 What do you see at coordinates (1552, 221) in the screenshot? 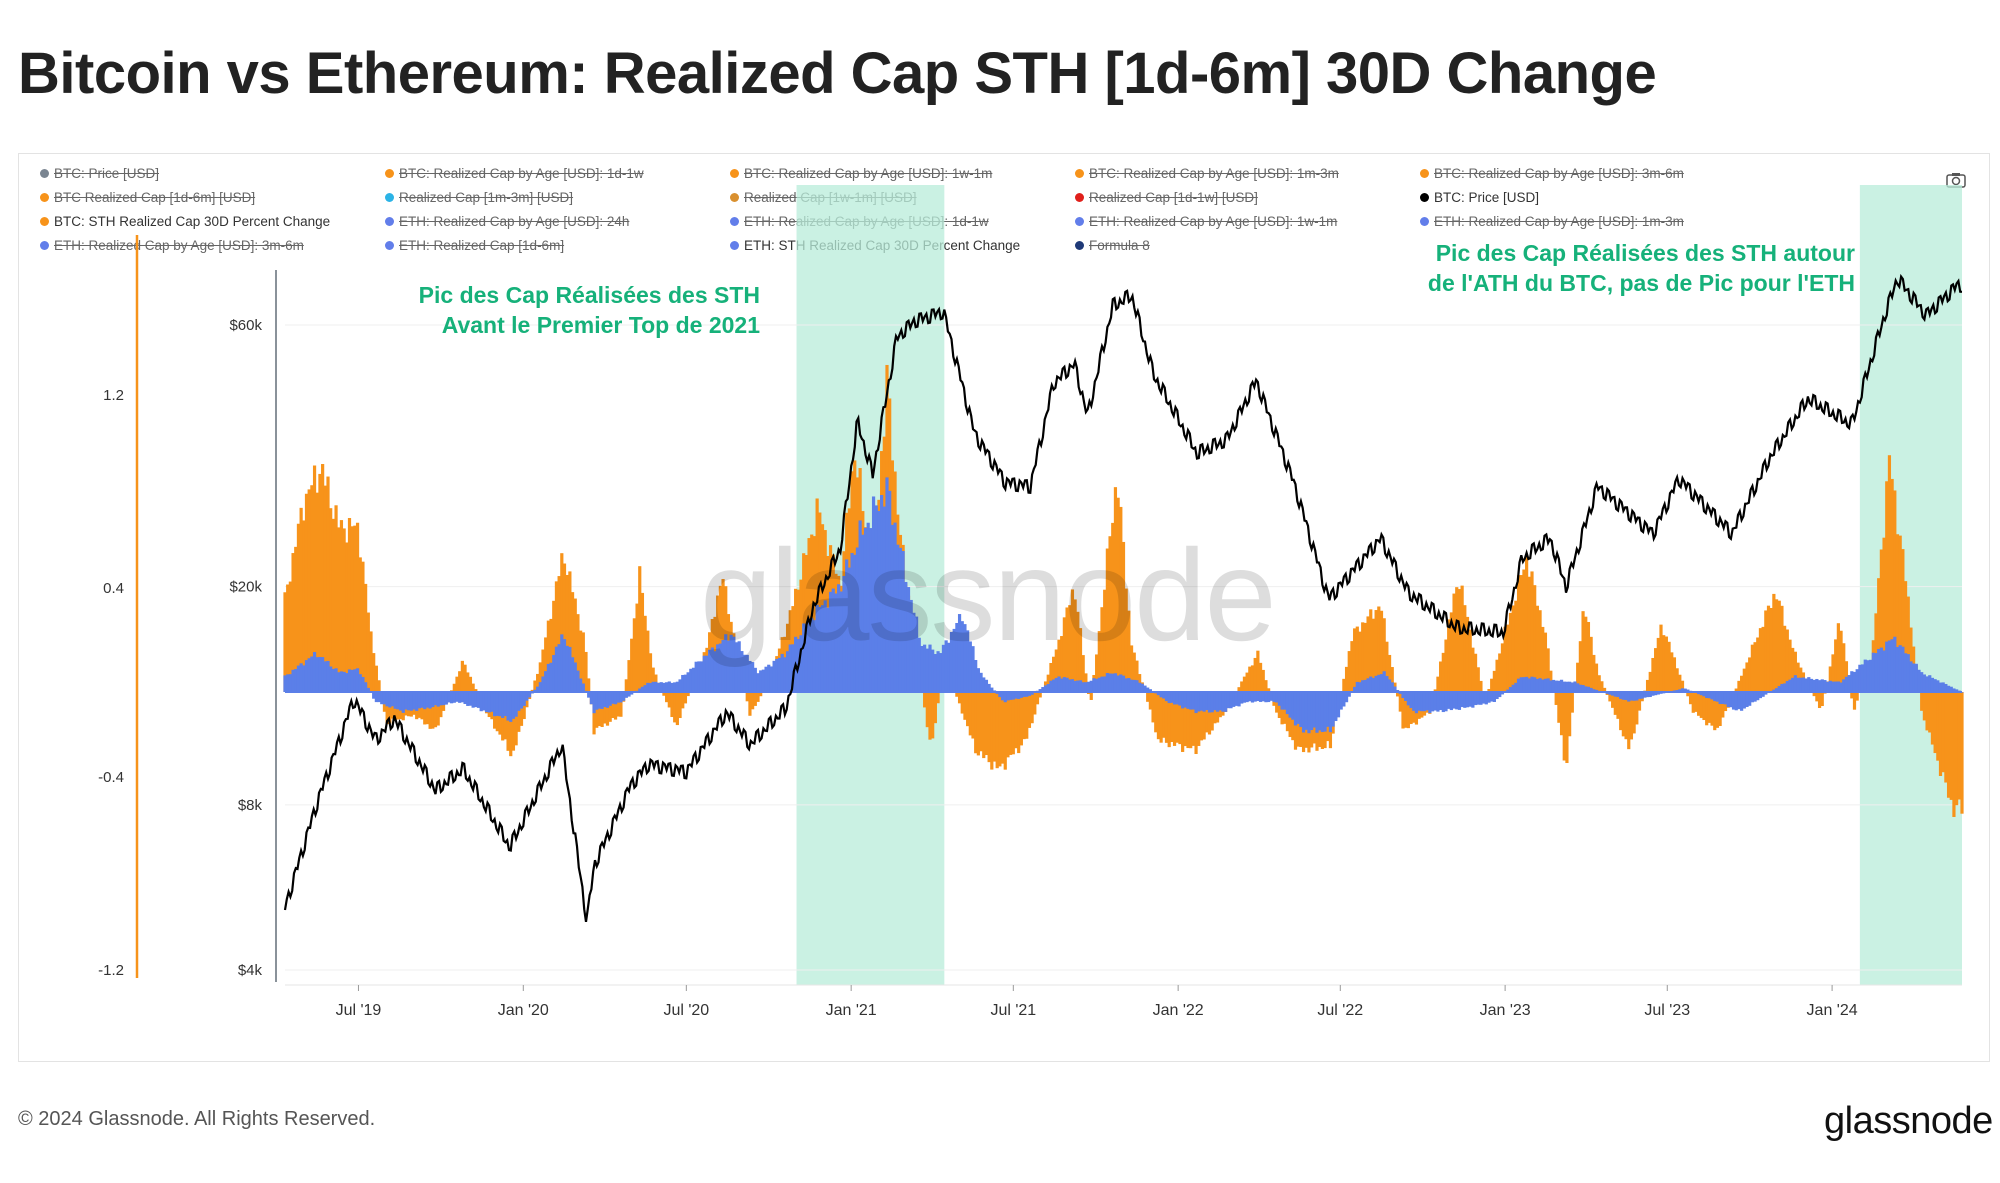
I see `legend-item: ETH: Realized Cap by Age [USD]: 1m-3m` at bounding box center [1552, 221].